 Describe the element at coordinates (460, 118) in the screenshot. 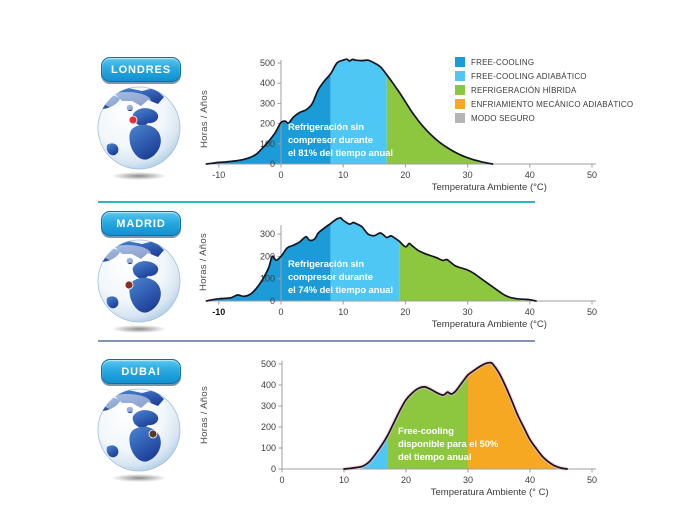

I see `swatch-modo-seguro-icon` at that location.